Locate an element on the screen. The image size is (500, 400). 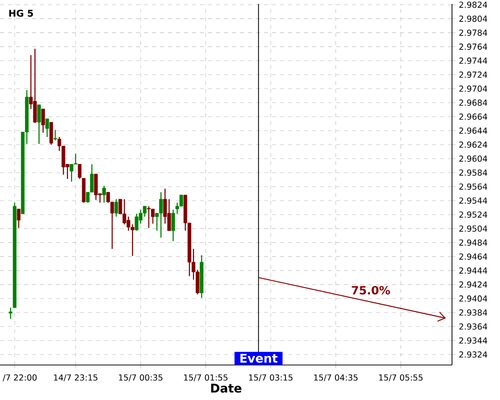
x-tick-label: 15/7 05:55 is located at coordinates (401, 378).